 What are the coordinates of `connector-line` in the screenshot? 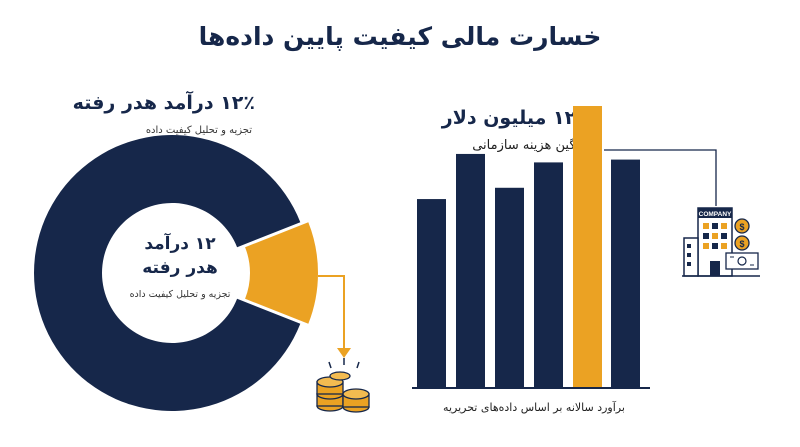 It's located at (331, 312).